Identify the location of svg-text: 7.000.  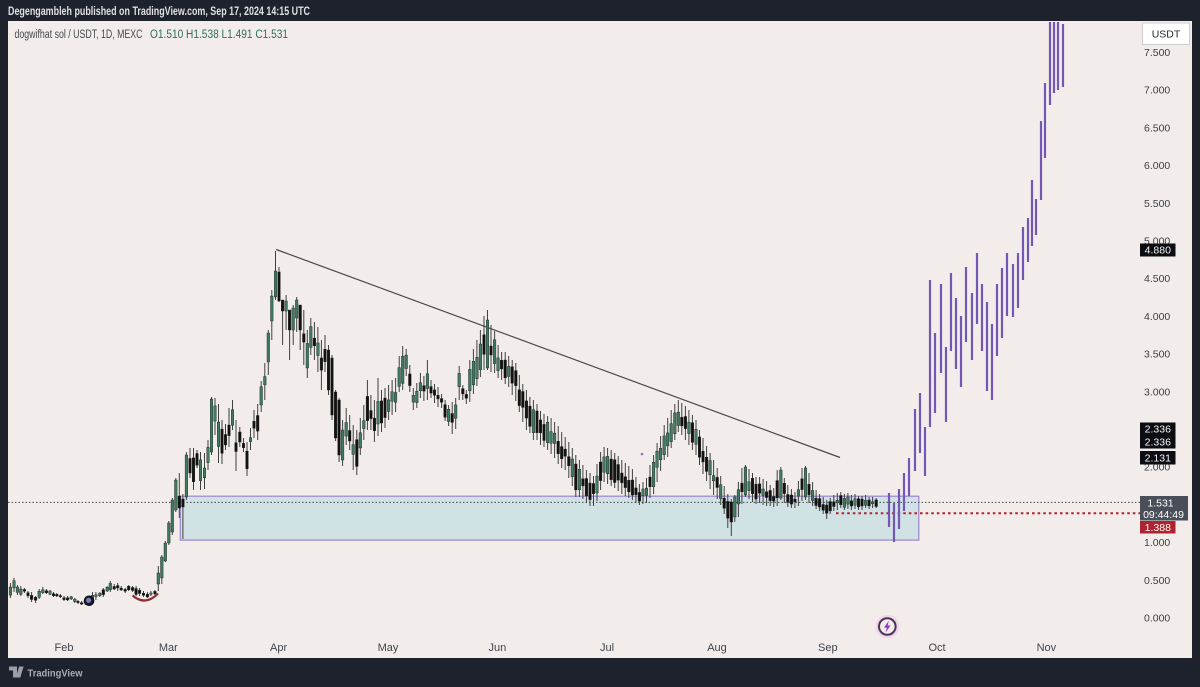
(1157, 91).